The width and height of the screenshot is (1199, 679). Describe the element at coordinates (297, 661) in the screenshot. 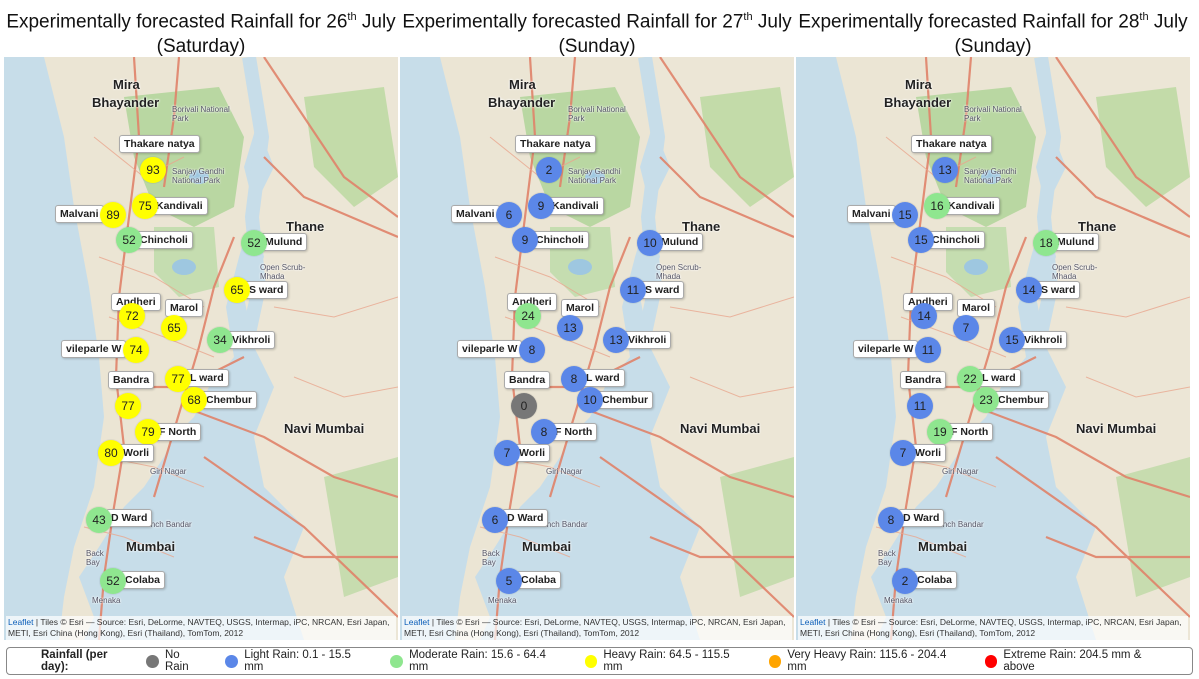

I see `legend-label: Light Rain: 0.1 - 15.5 mm` at that location.